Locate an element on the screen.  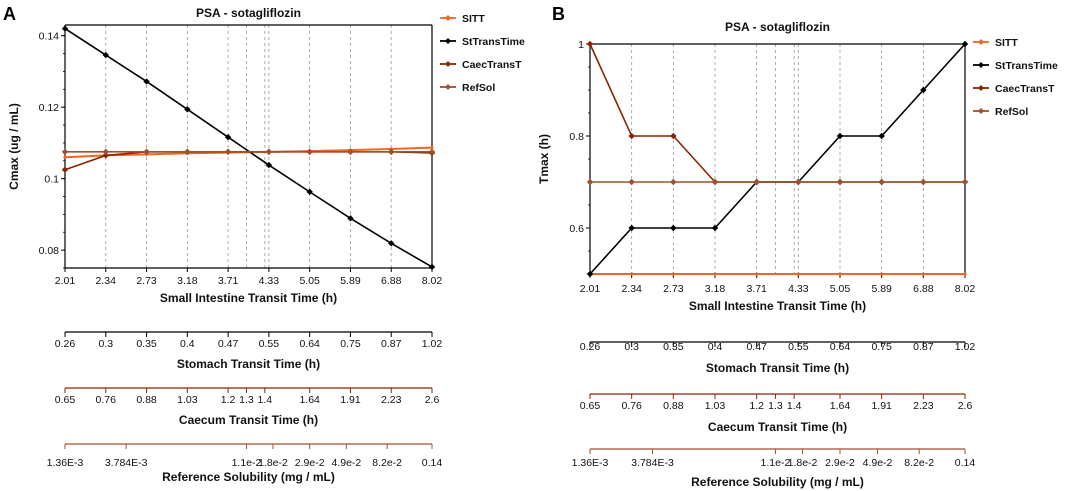
extra-tick-label: 8.2e-2 is located at coordinates (387, 463).